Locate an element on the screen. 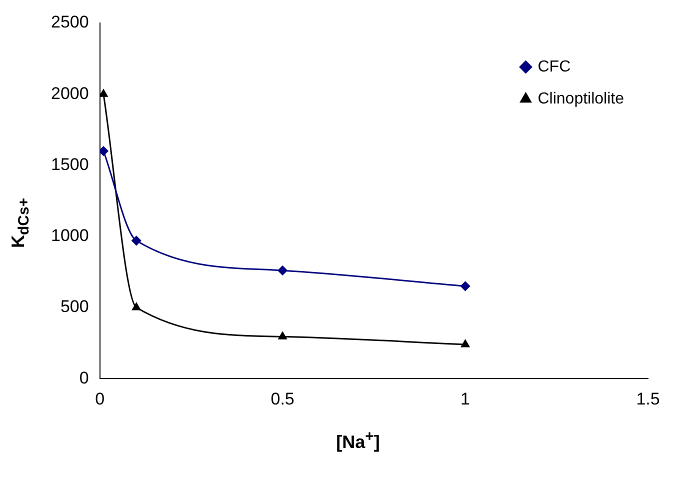 Image resolution: width=679 pixels, height=477 pixels. y-tick-label: 2500 is located at coordinates (69, 22).